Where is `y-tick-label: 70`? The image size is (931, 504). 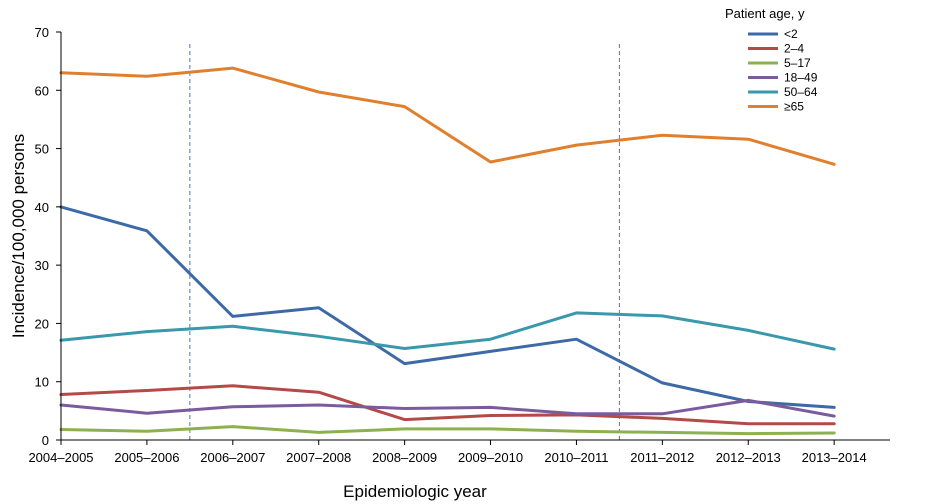
y-tick-label: 70 is located at coordinates (42, 32).